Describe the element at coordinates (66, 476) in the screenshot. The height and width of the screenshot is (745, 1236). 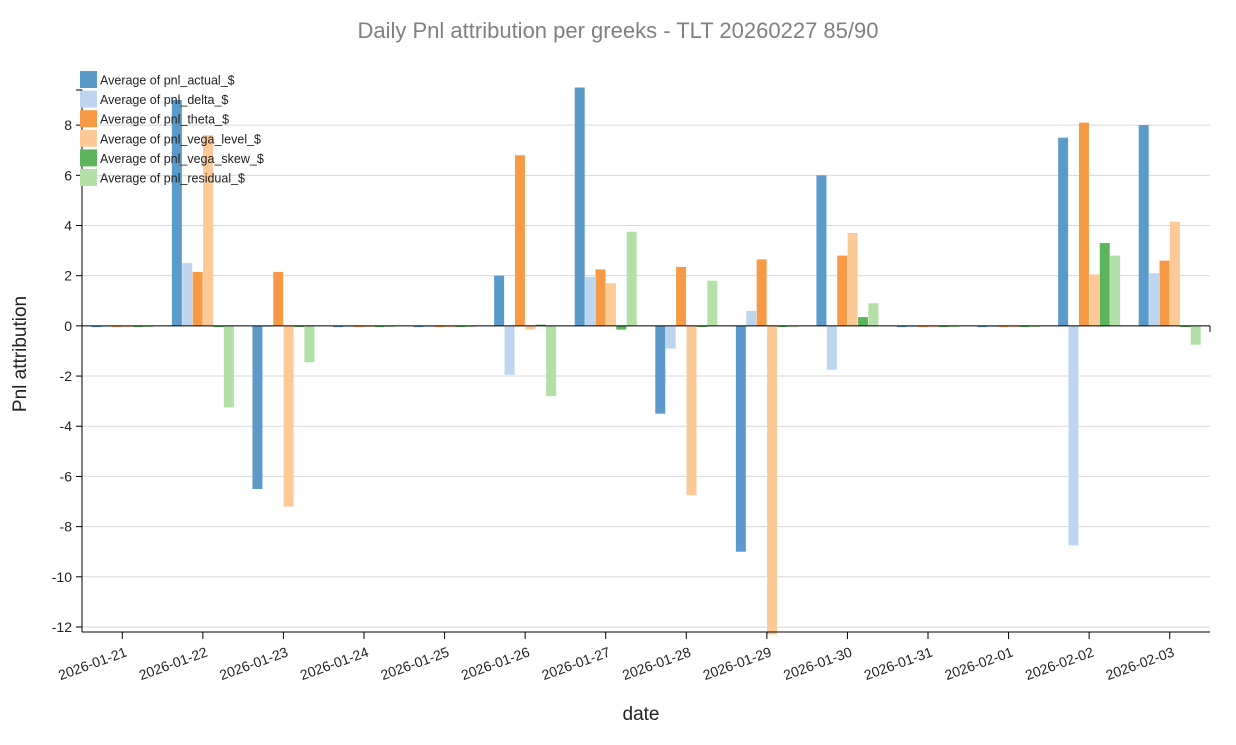
I see `y-tick-label: -6` at that location.